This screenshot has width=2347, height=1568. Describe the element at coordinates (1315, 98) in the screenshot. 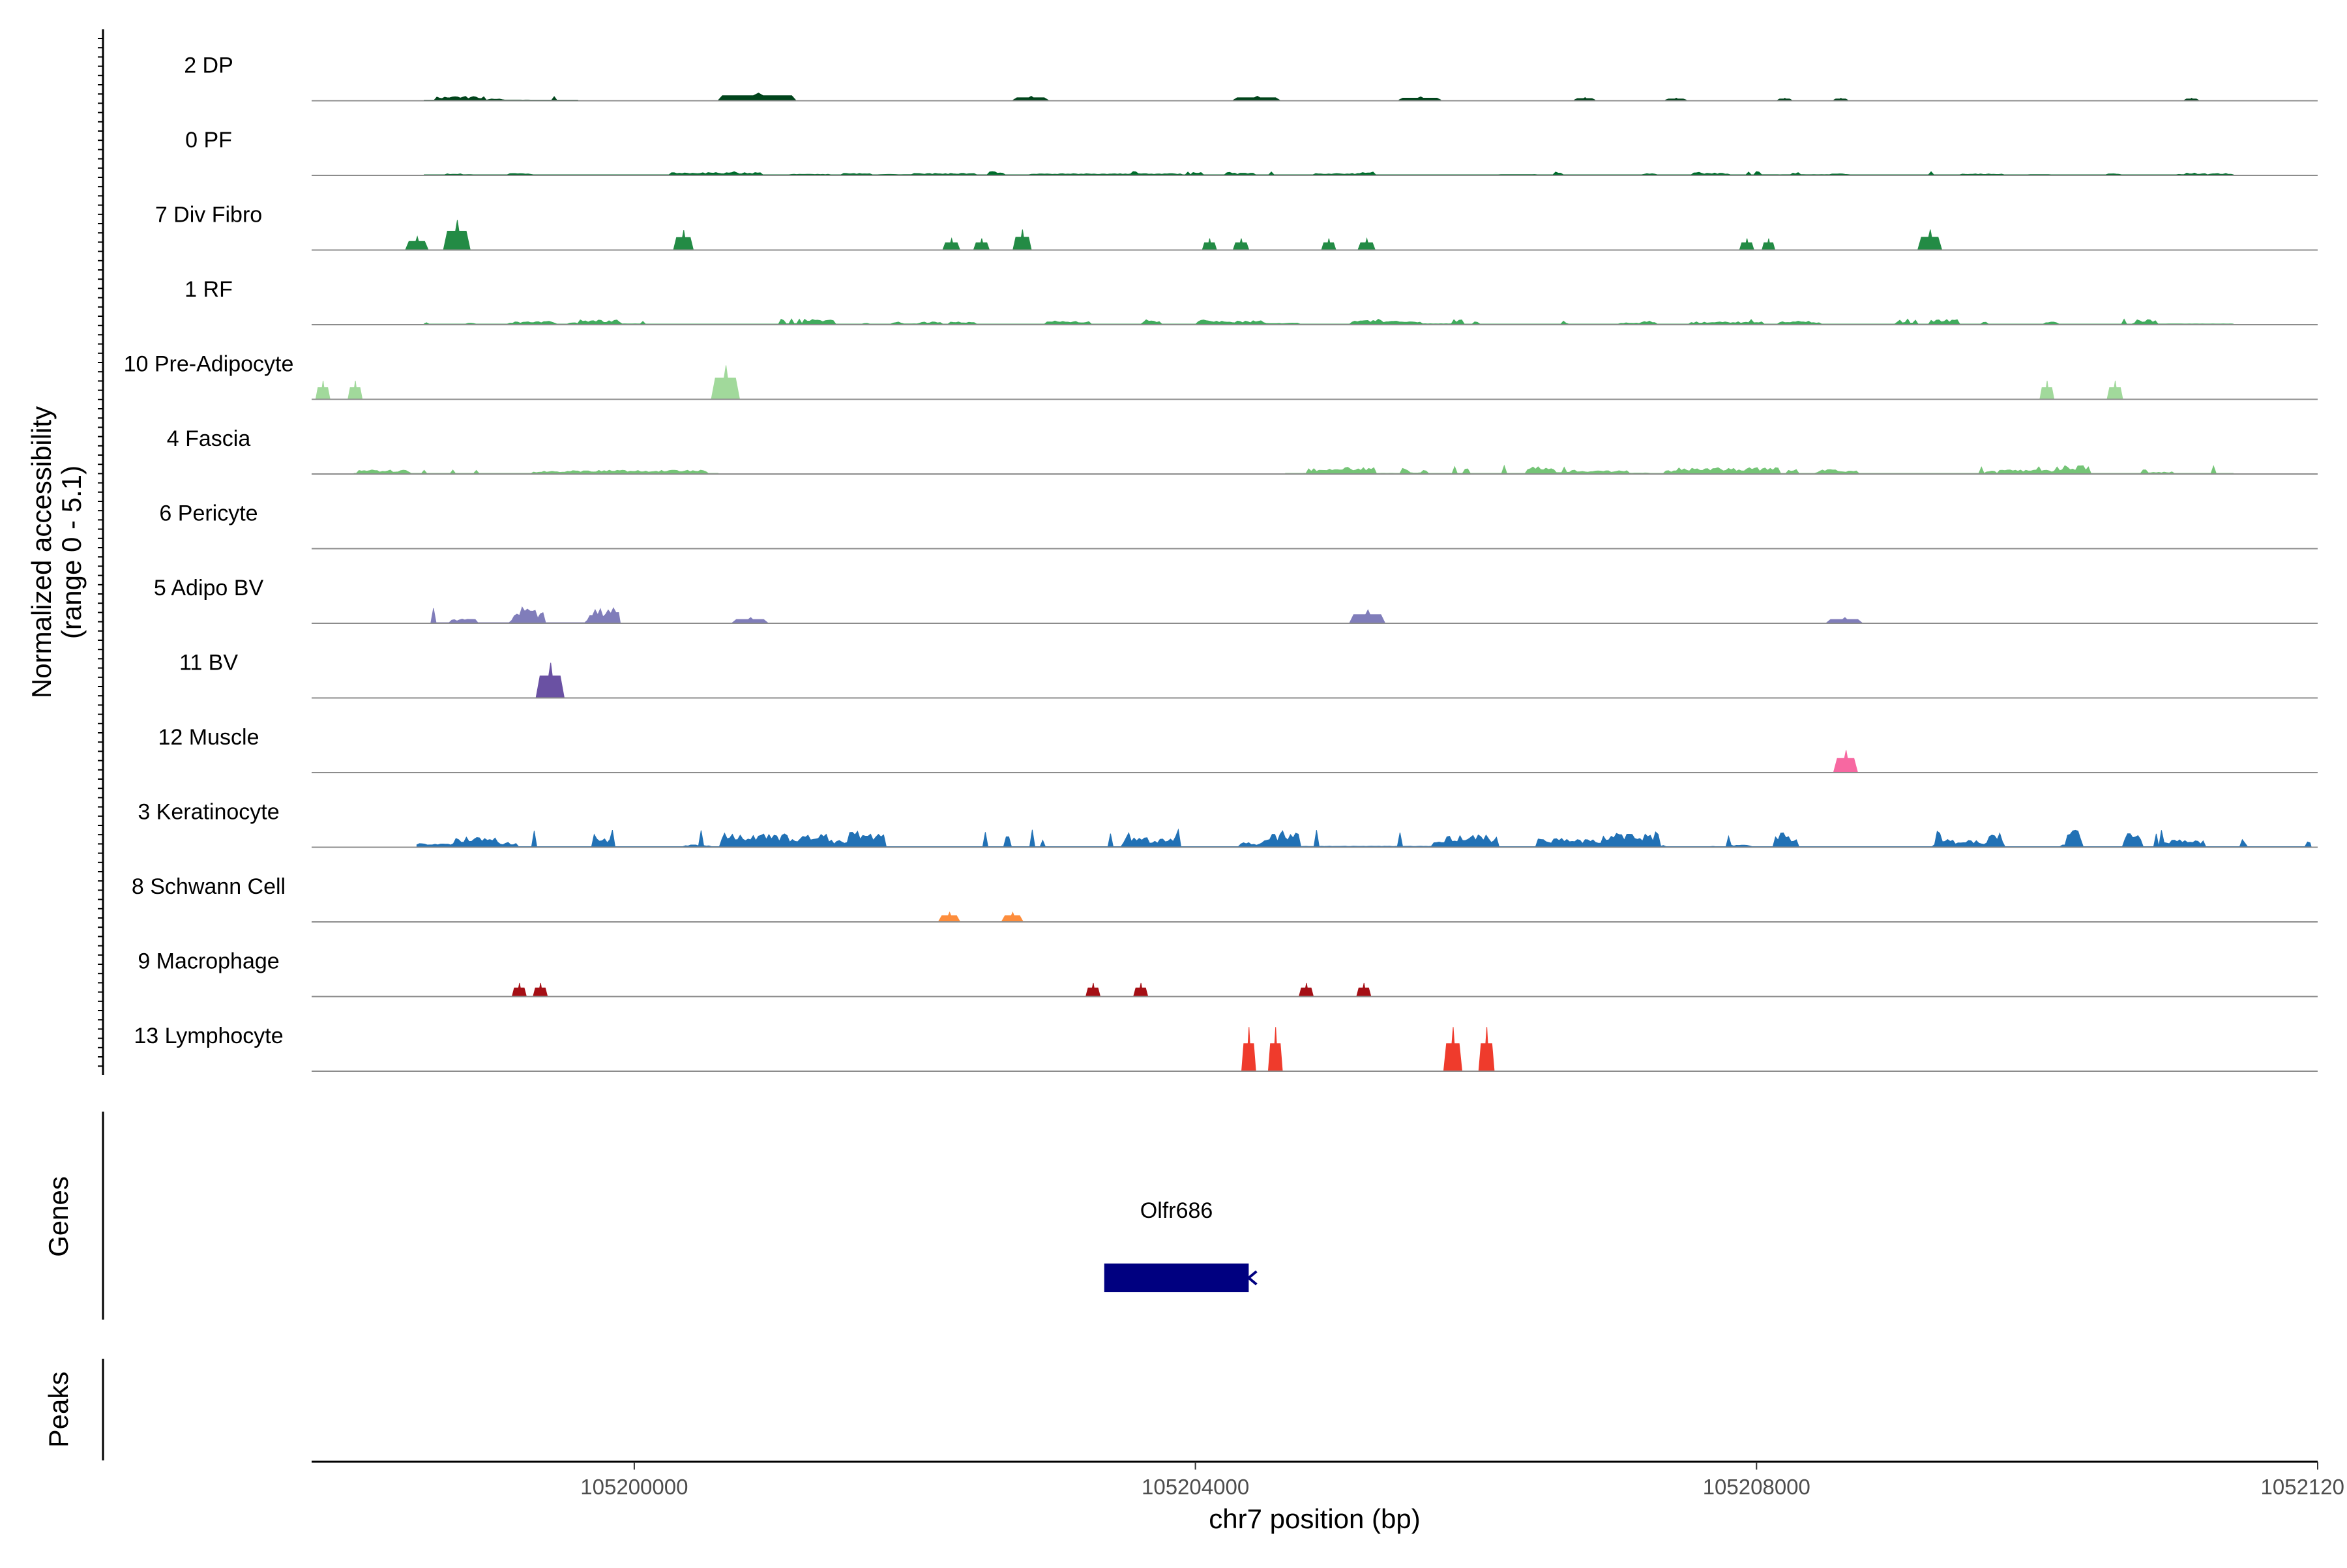

I see `track-2-dp` at that location.